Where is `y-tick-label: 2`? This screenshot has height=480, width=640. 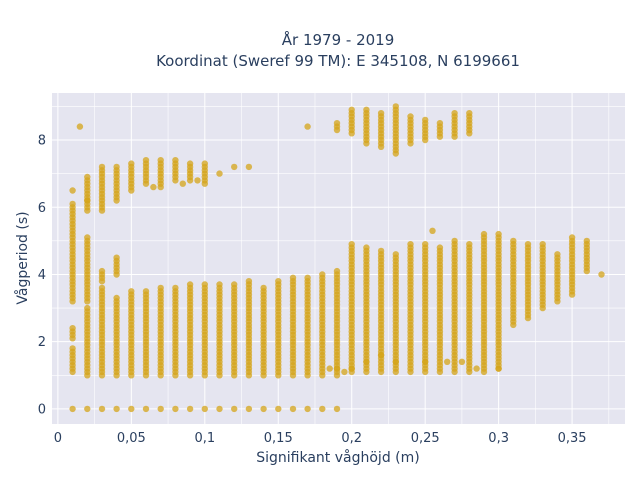 y-tick-label: 2 is located at coordinates (42, 342).